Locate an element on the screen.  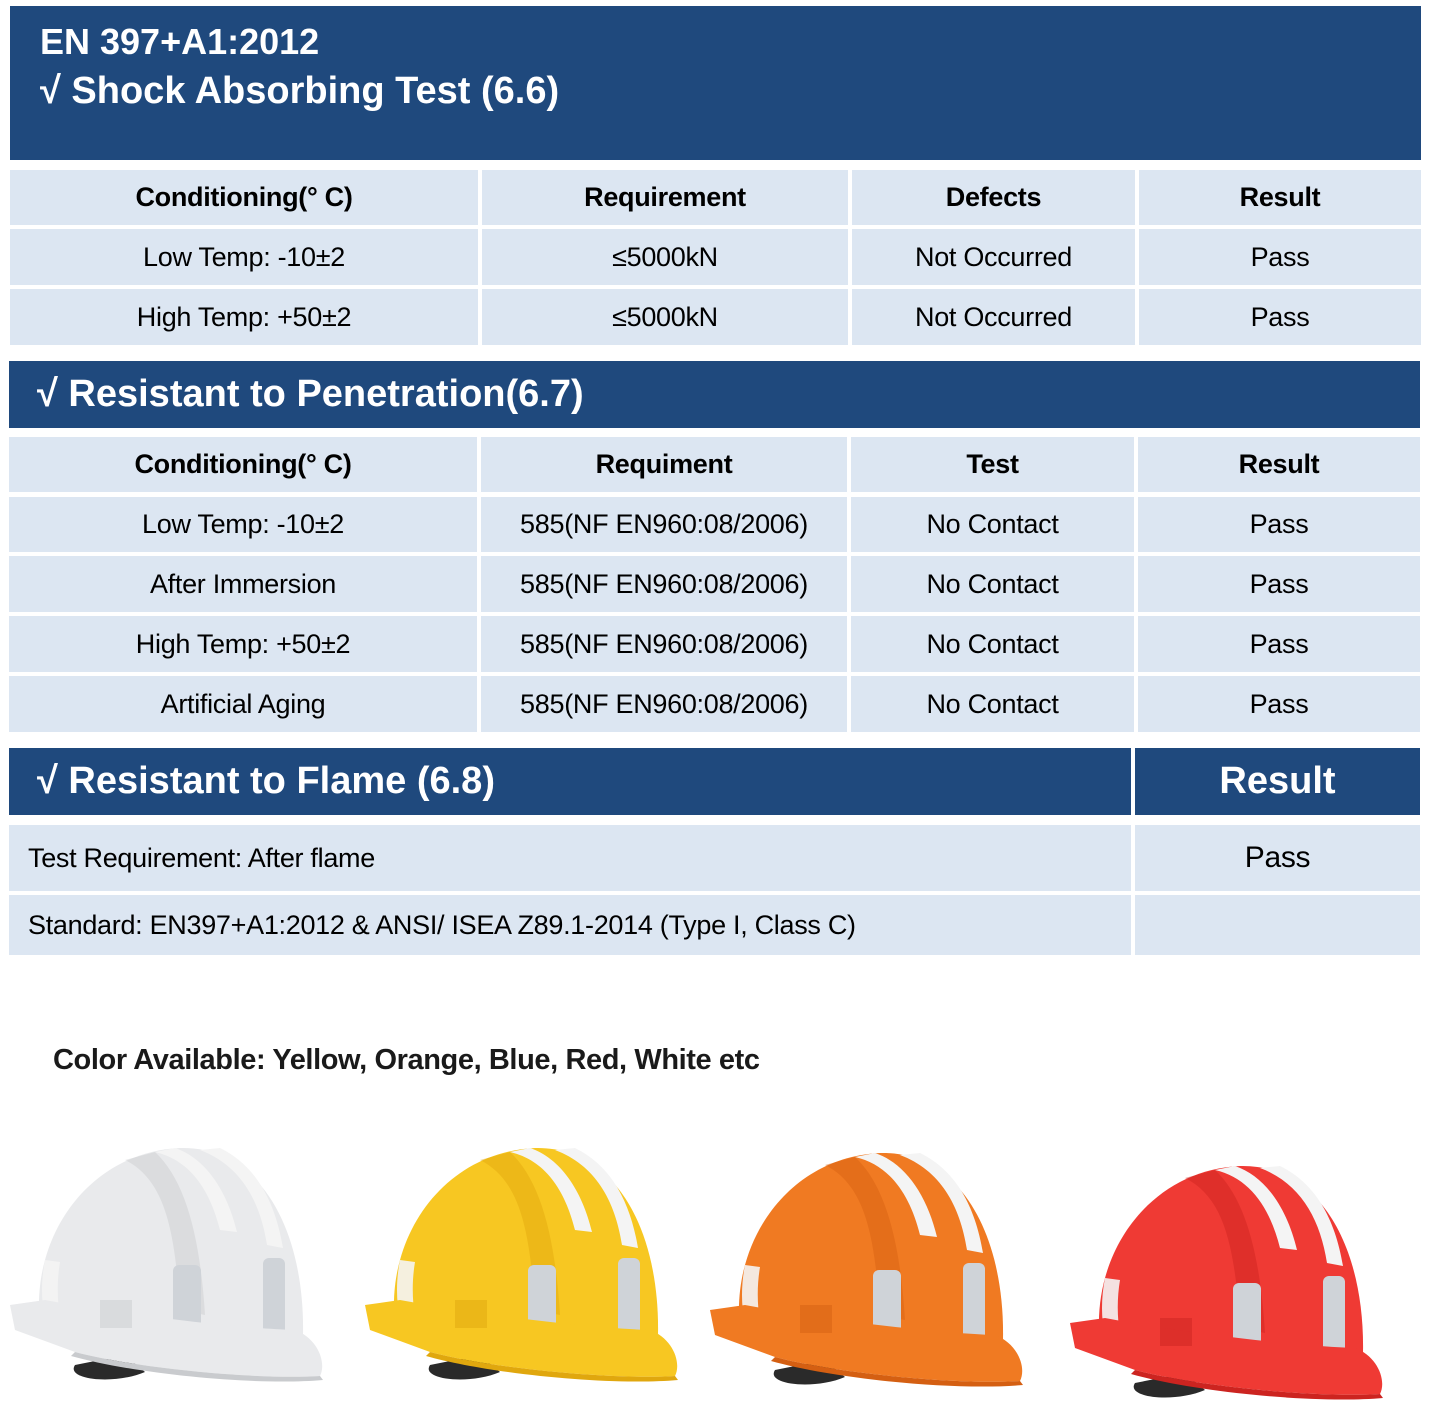
column-header: Test is located at coordinates (992, 464).